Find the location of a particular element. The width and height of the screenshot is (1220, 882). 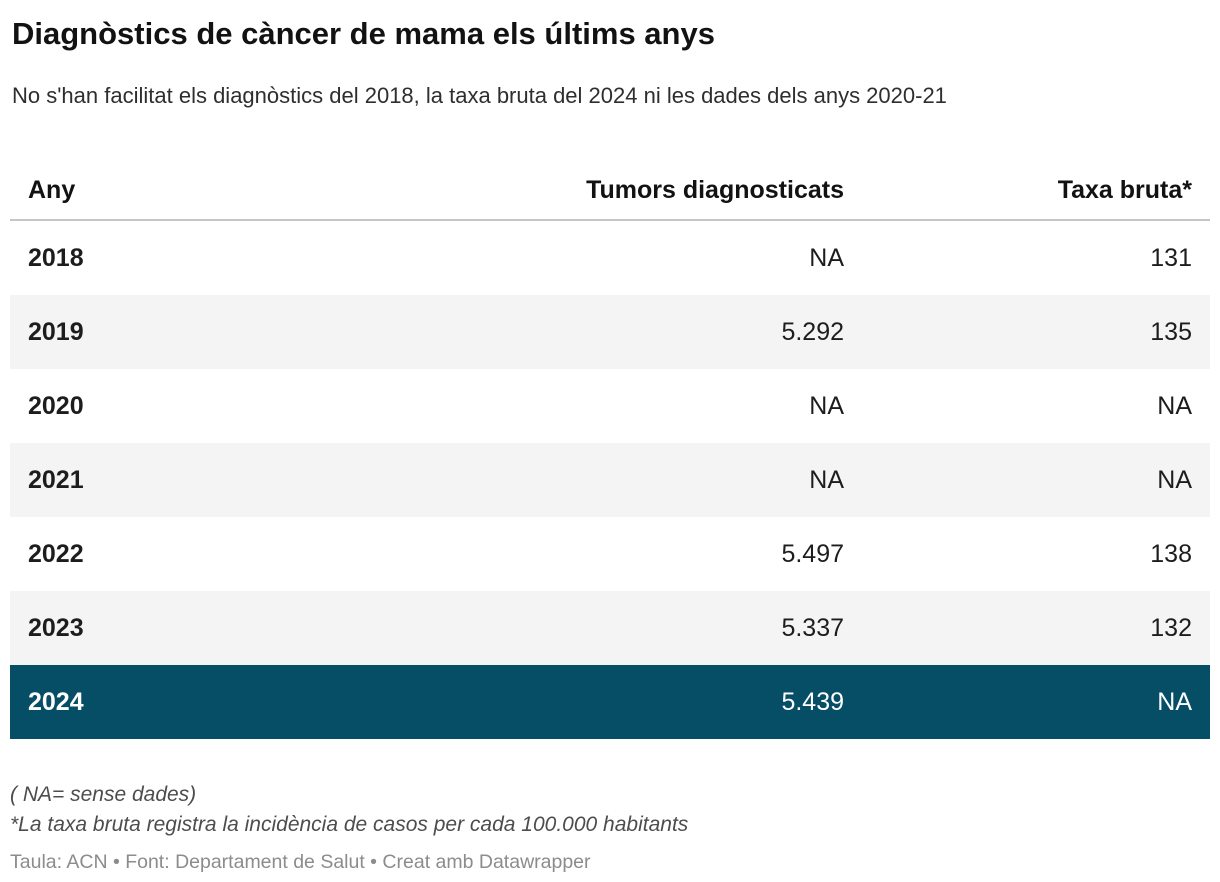

cell-year: 2024 is located at coordinates (56, 702).